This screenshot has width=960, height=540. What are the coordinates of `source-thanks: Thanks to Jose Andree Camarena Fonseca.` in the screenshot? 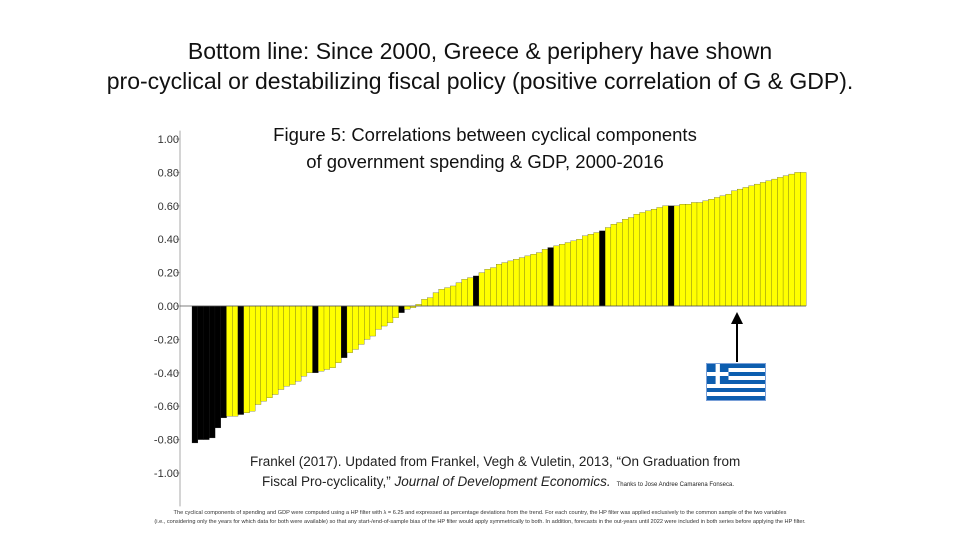 It's located at (675, 485).